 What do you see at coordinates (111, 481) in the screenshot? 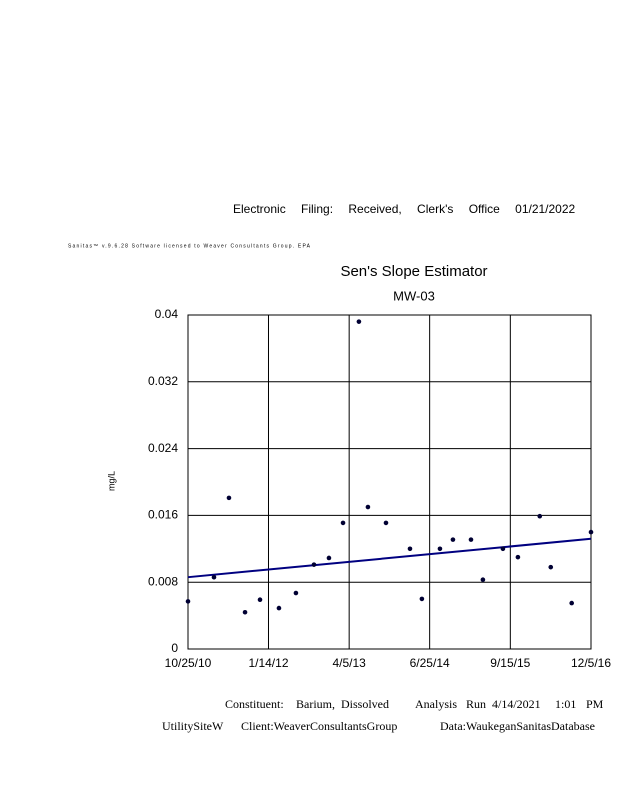
I see `y-axis-label: mg/L` at bounding box center [111, 481].